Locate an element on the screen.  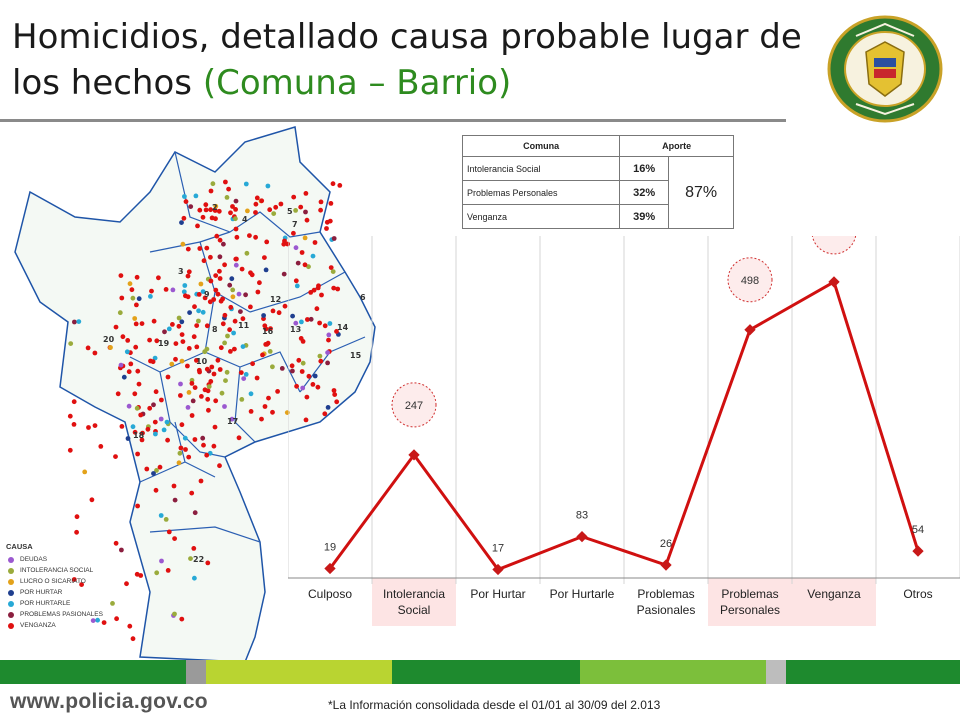
data-label: 19 is located at coordinates (330, 548).